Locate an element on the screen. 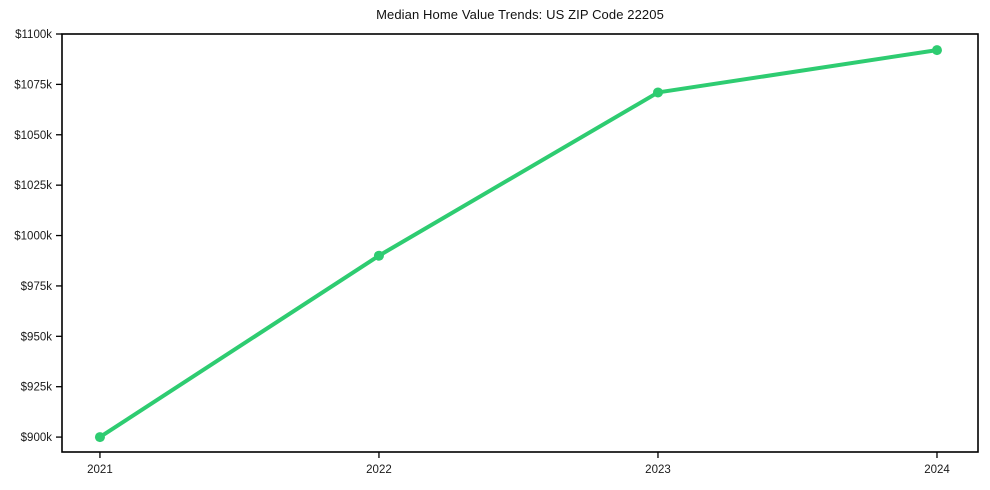 This screenshot has height=490, width=990. y-axis-tick-label: $1025k is located at coordinates (33, 186).